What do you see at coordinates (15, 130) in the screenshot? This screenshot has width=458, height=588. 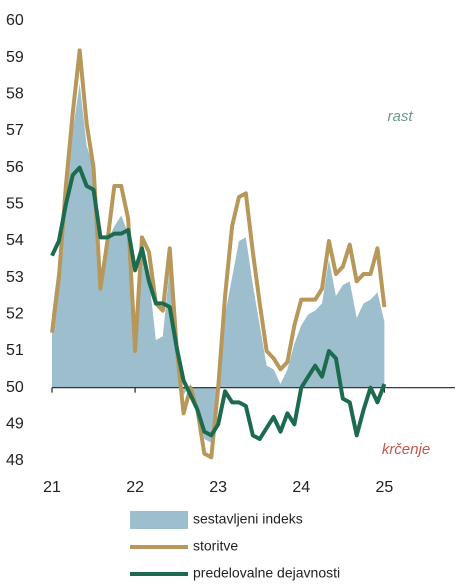 I see `y-tick-label: 57` at bounding box center [15, 130].